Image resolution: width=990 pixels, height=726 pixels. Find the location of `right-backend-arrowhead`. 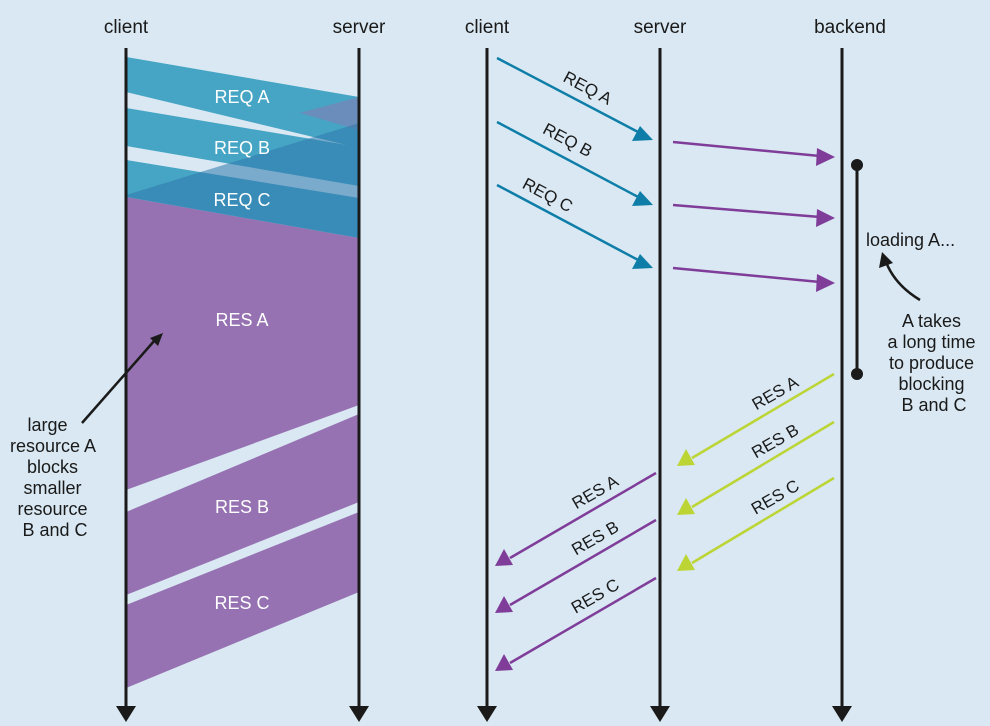

right-backend-arrowhead is located at coordinates (842, 714).